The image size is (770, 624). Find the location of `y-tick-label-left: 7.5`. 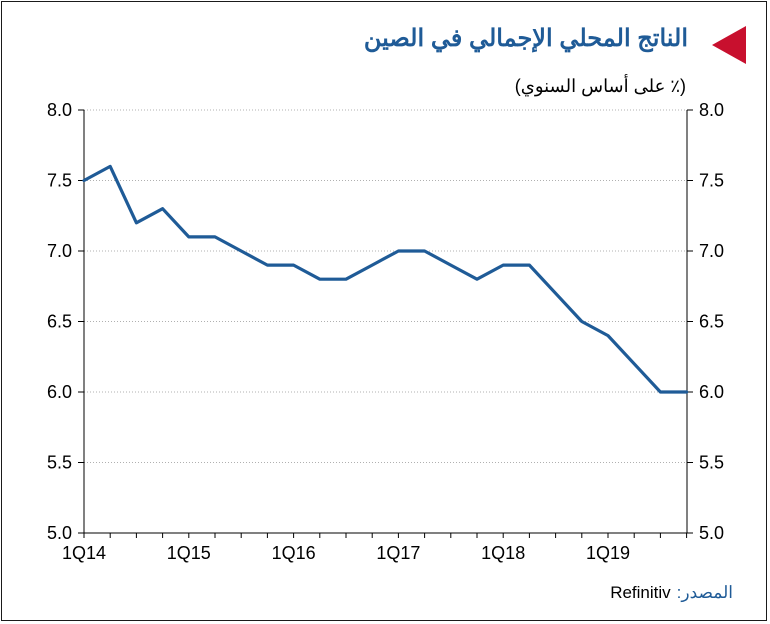

y-tick-label-left: 7.5 is located at coordinates (59, 181).